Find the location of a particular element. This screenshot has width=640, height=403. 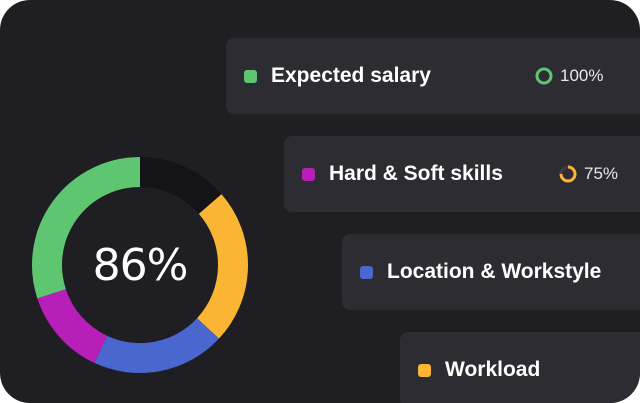

criterion-percent-group: 100% is located at coordinates (568, 76).